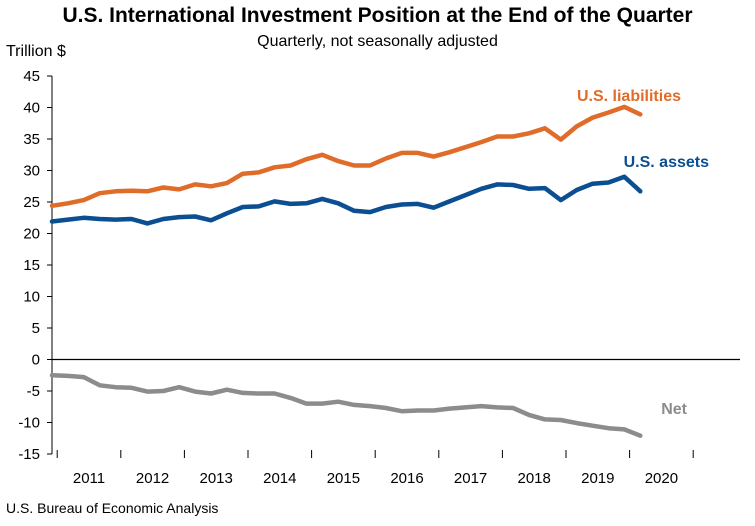 The width and height of the screenshot is (755, 526). Describe the element at coordinates (31, 234) in the screenshot. I see `y-tick-label: 20` at that location.